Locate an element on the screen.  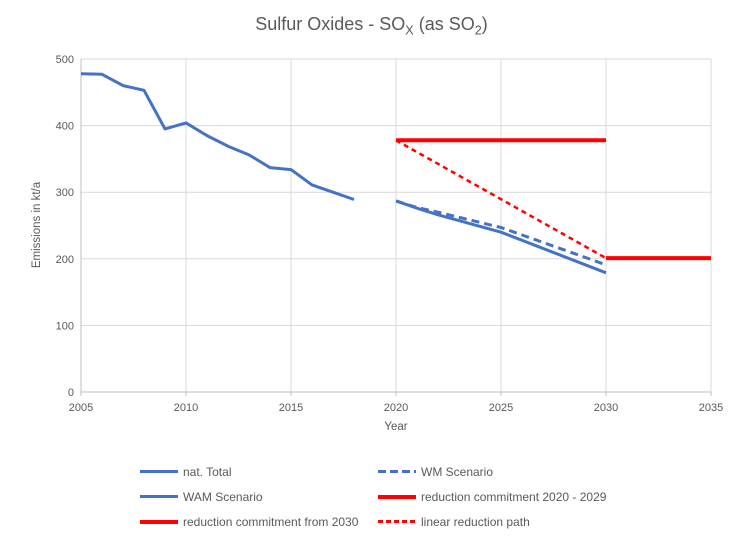
legend-item-wam-scenario: WAM Scenario is located at coordinates (259, 497).